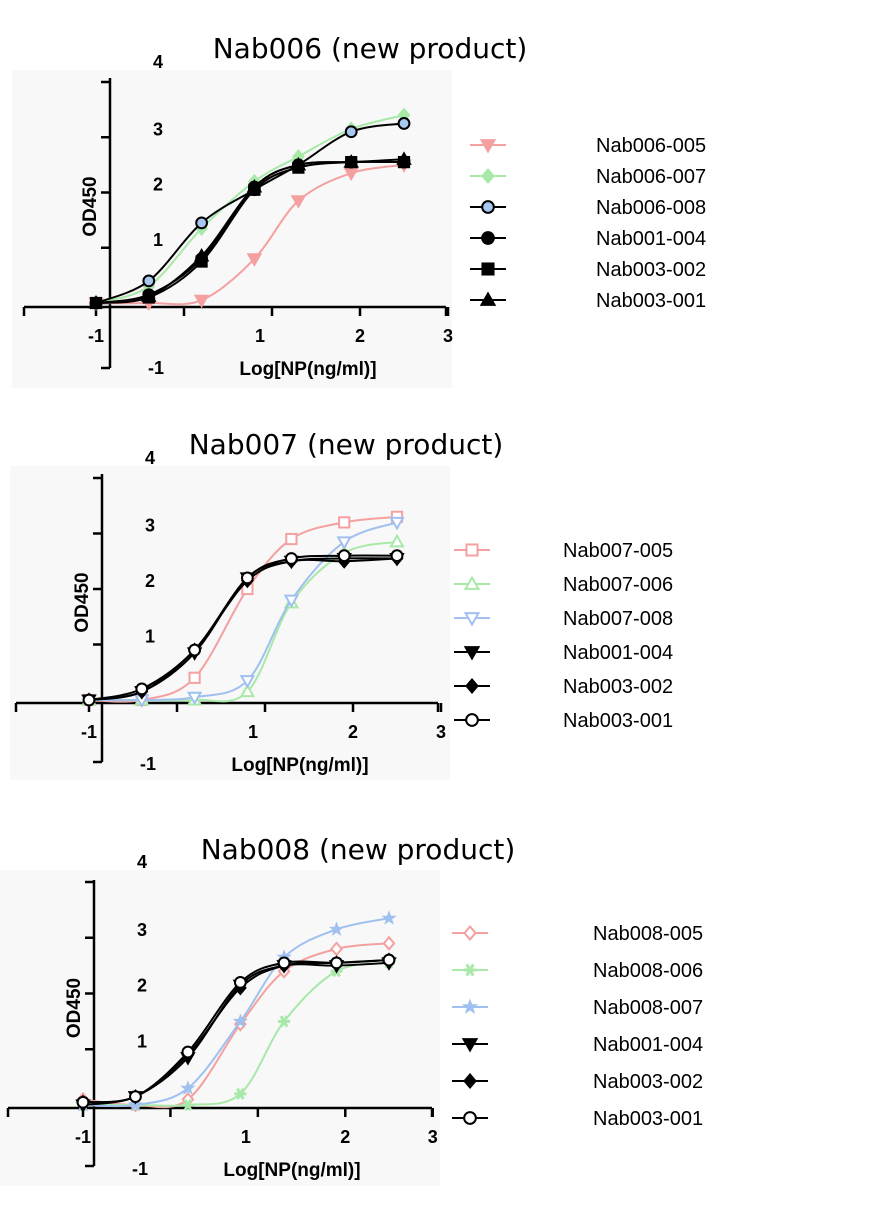 The height and width of the screenshot is (1216, 892). I want to click on y-tick-label: 1, so click(142, 1041).